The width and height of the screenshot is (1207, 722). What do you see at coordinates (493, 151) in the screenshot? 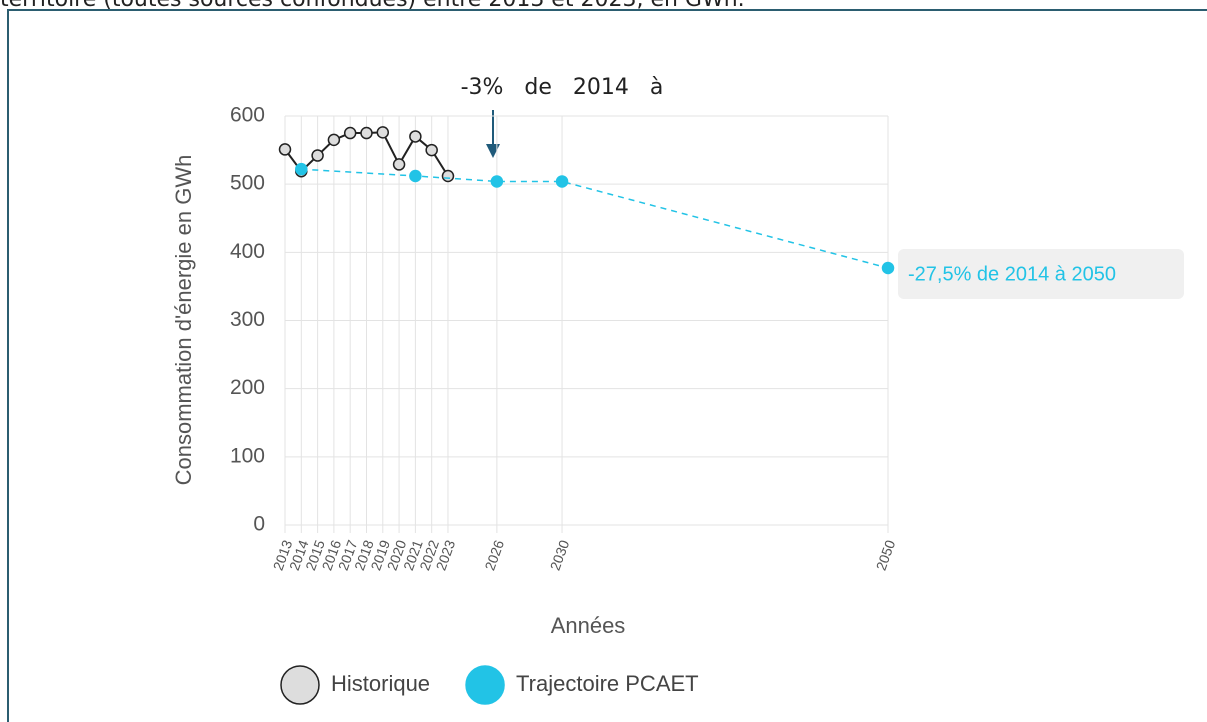
I see `arrow-head` at bounding box center [493, 151].